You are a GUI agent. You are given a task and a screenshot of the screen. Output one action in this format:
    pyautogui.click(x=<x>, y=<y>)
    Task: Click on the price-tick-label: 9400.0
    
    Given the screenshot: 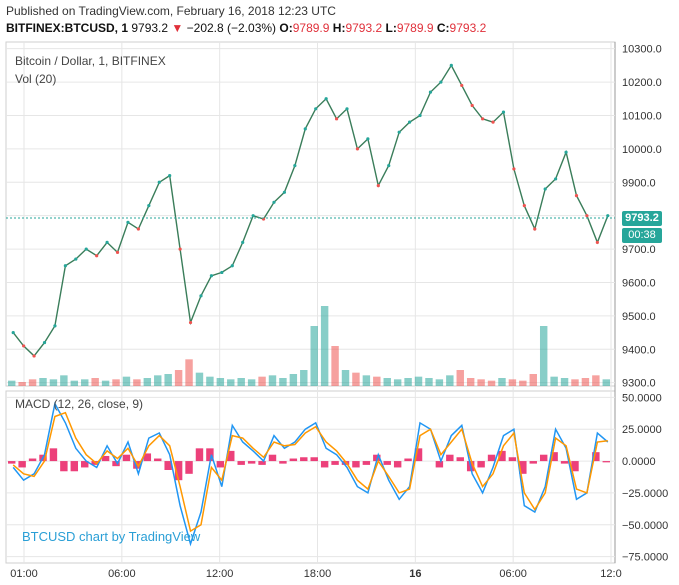 What is the action you would take?
    pyautogui.click(x=639, y=350)
    